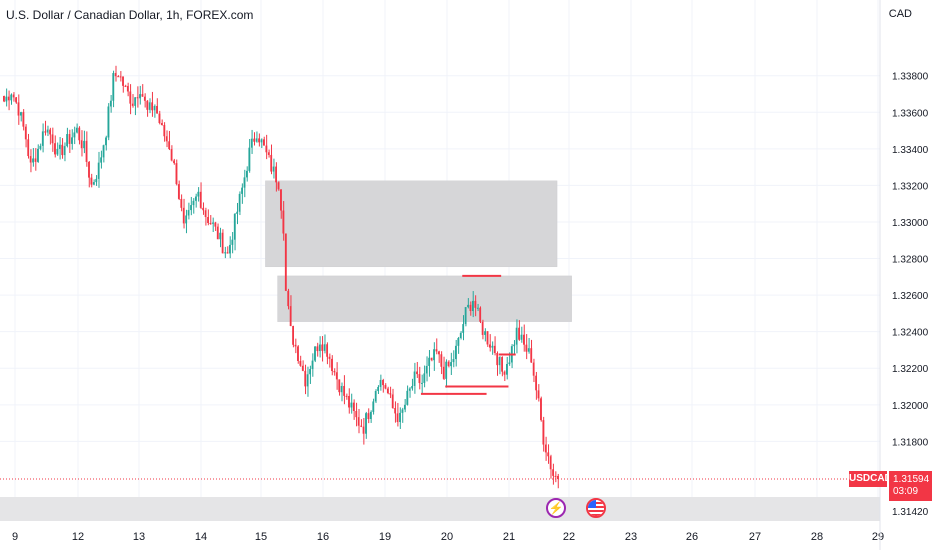  I want to click on x-tick-label: 23, so click(631, 537).